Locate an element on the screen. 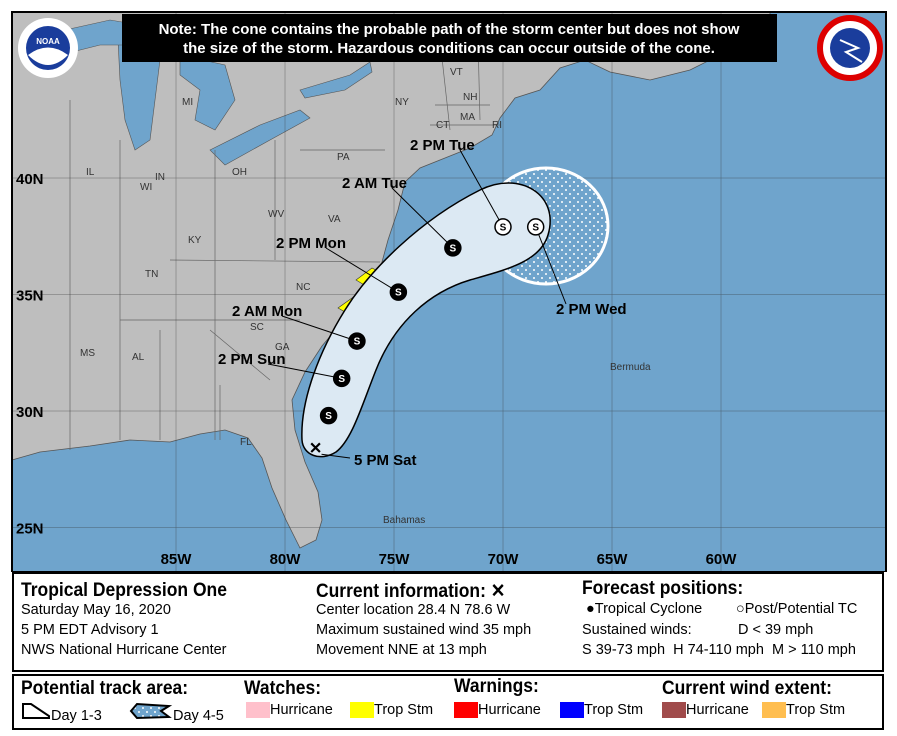 This screenshot has width=897, height=736. nws-logo is located at coordinates (850, 48).